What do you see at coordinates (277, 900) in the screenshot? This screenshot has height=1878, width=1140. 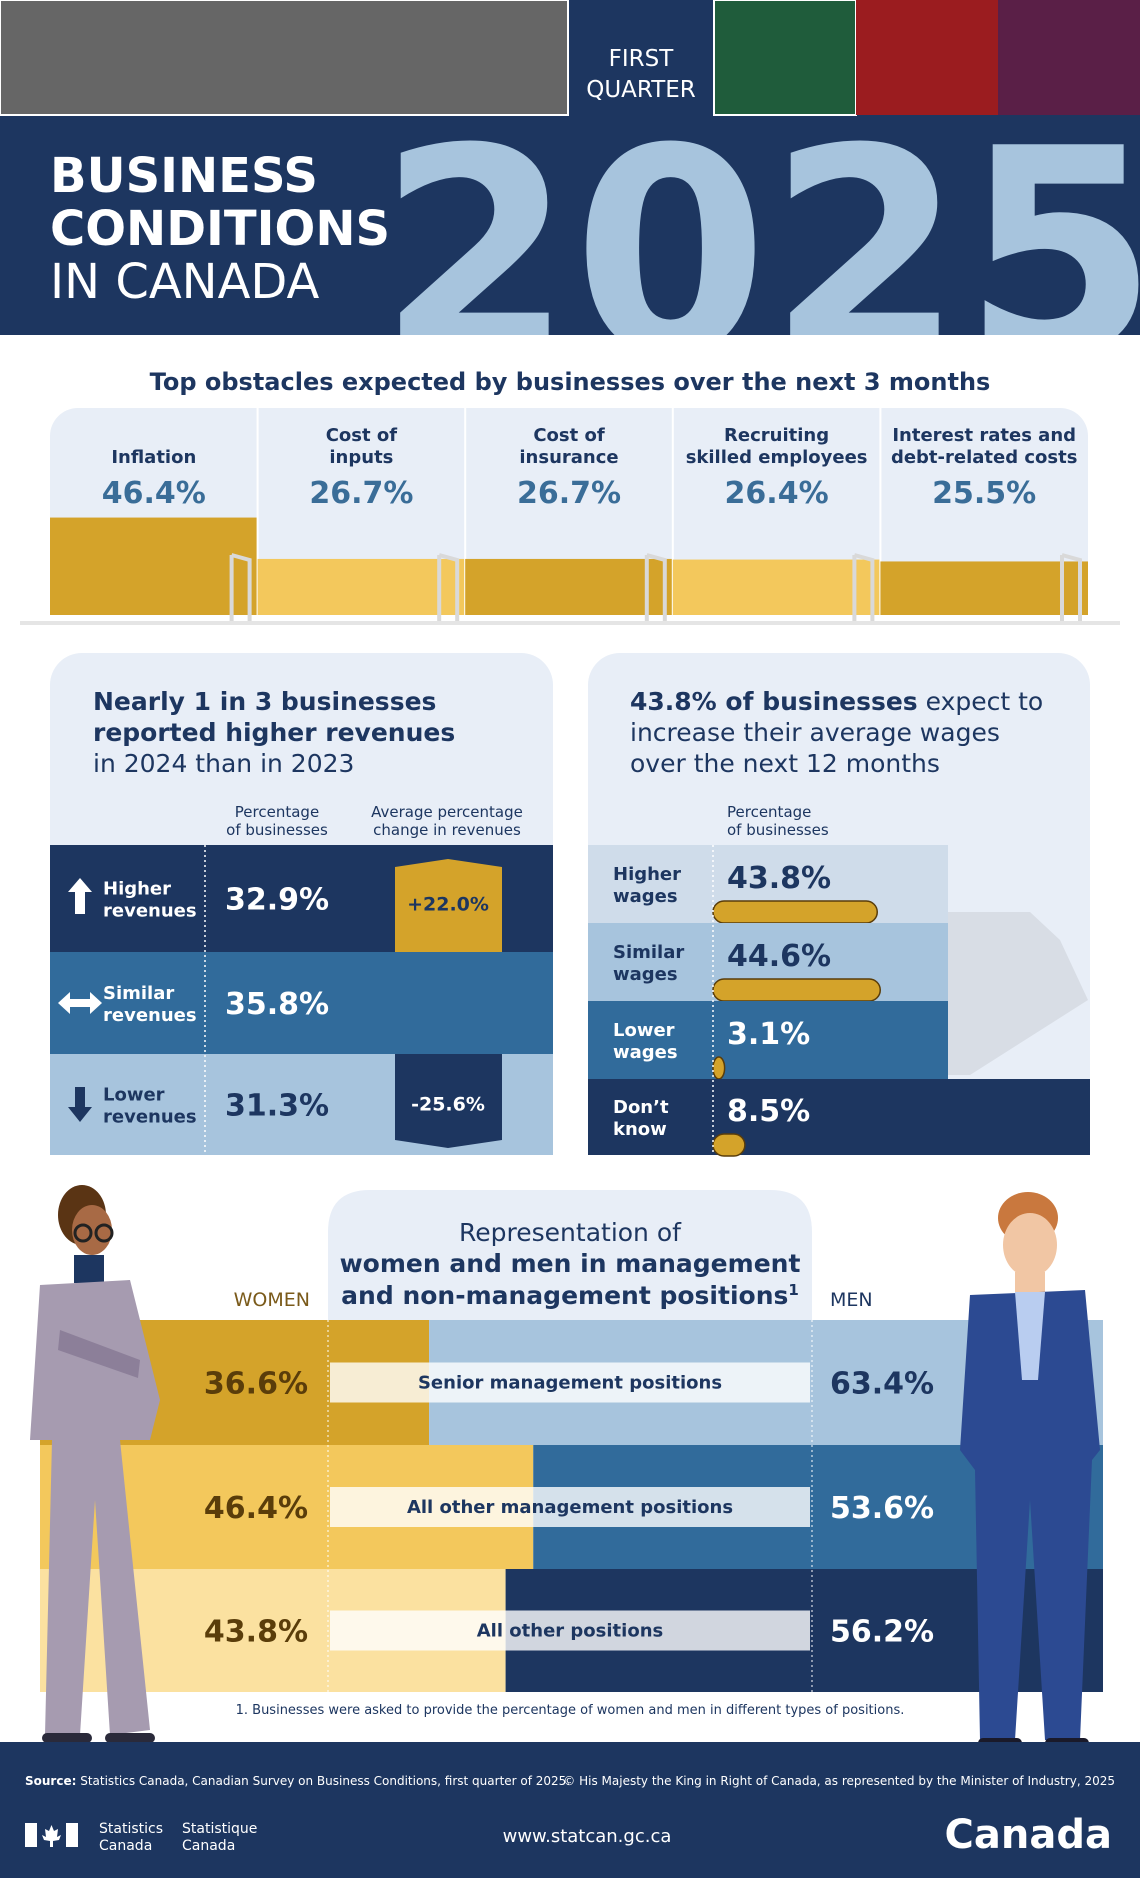 I see `share-value: 32.9%` at bounding box center [277, 900].